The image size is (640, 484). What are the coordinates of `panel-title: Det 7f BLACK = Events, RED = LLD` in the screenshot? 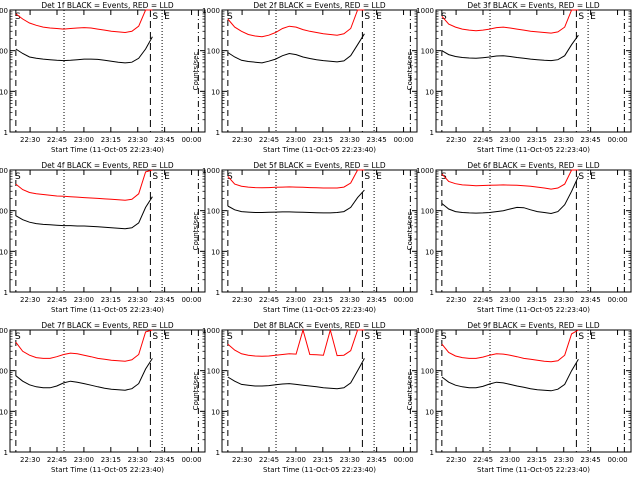 It's located at (107, 325).